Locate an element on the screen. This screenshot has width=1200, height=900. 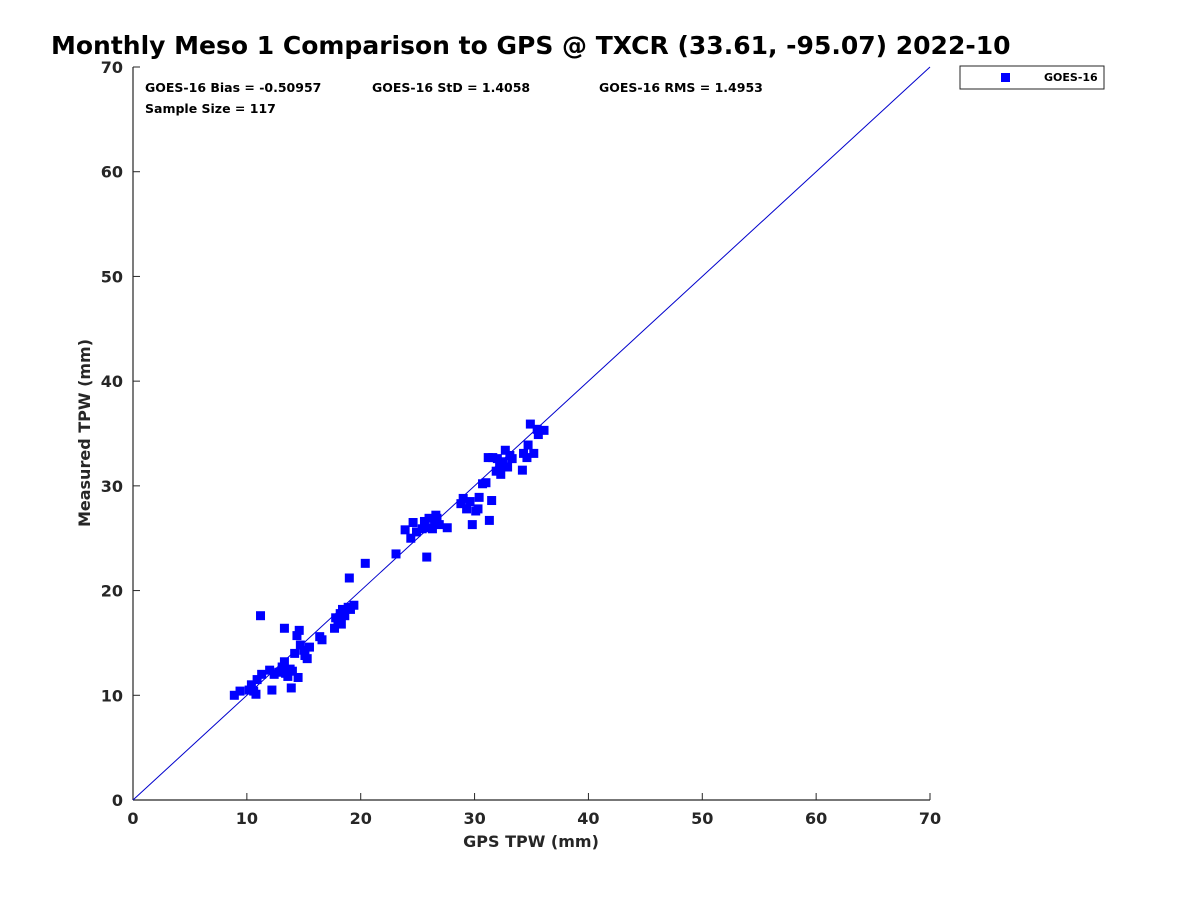
stat-rms: GOES-16 RMS = 1.4953 is located at coordinates (681, 87).